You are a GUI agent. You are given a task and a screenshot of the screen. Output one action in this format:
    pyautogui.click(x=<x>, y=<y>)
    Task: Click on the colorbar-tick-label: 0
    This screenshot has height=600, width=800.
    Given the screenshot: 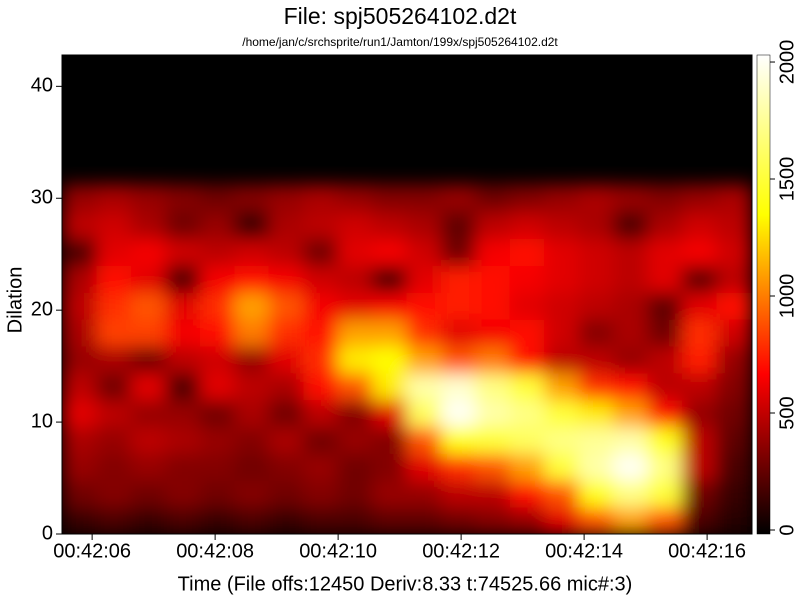 What is the action you would take?
    pyautogui.click(x=787, y=529)
    